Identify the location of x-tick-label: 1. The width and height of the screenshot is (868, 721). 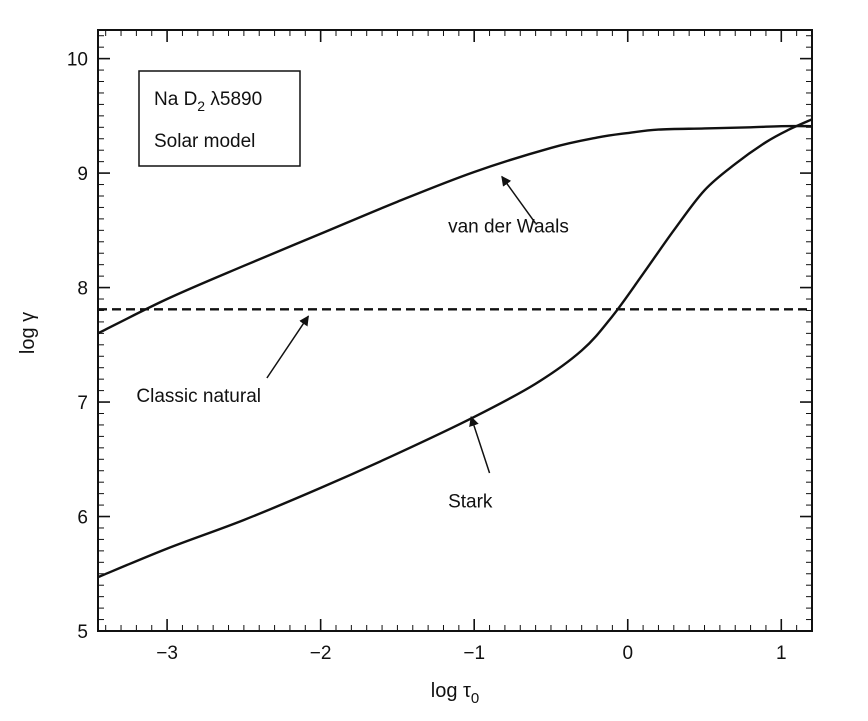
(781, 653).